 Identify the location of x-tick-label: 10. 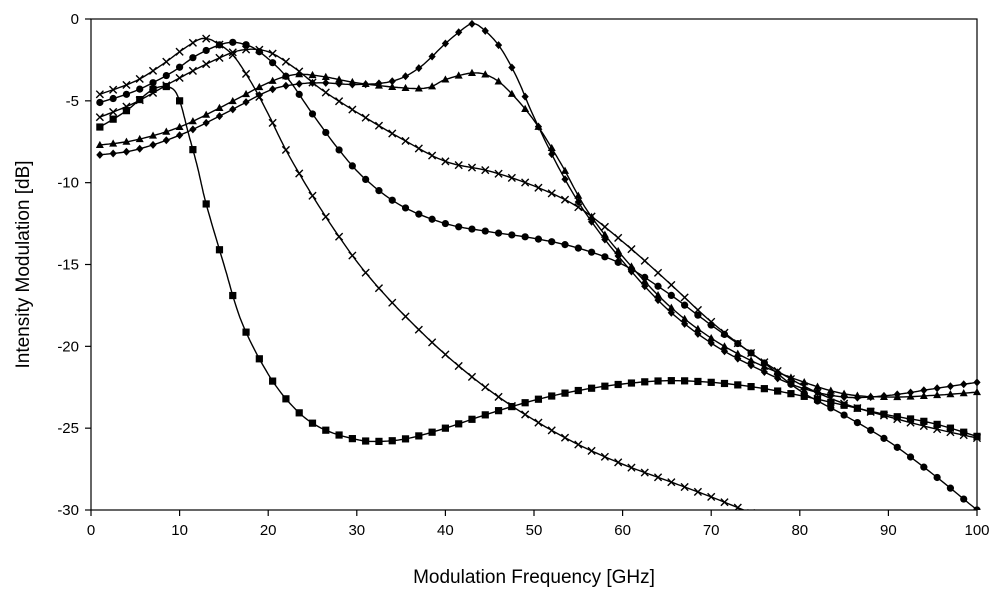
(179, 530).